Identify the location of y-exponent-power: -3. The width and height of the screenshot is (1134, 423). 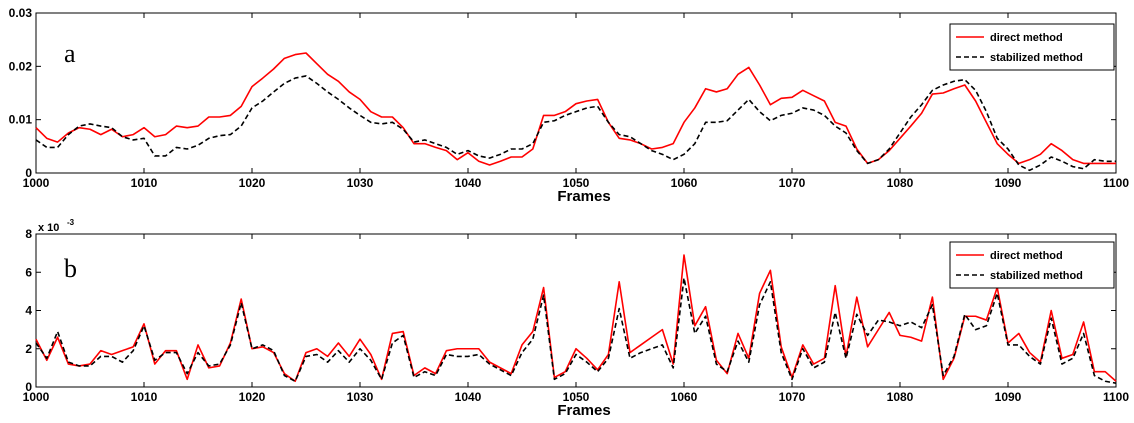
(71, 222).